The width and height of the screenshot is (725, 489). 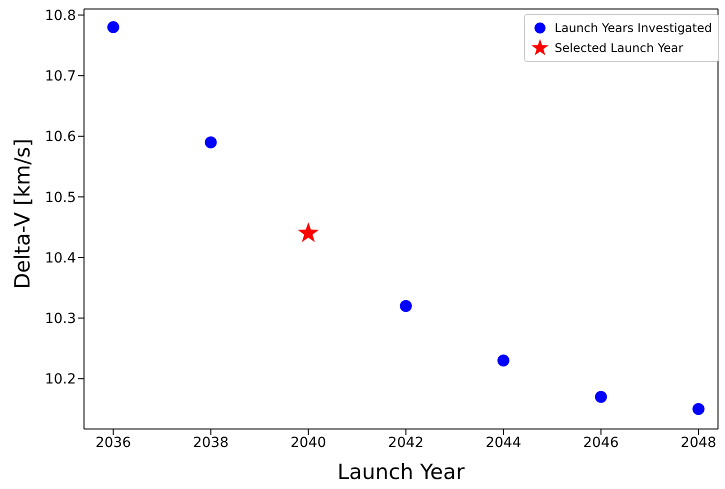 What do you see at coordinates (401, 472) in the screenshot?
I see `x-axis-title: Launch Year` at bounding box center [401, 472].